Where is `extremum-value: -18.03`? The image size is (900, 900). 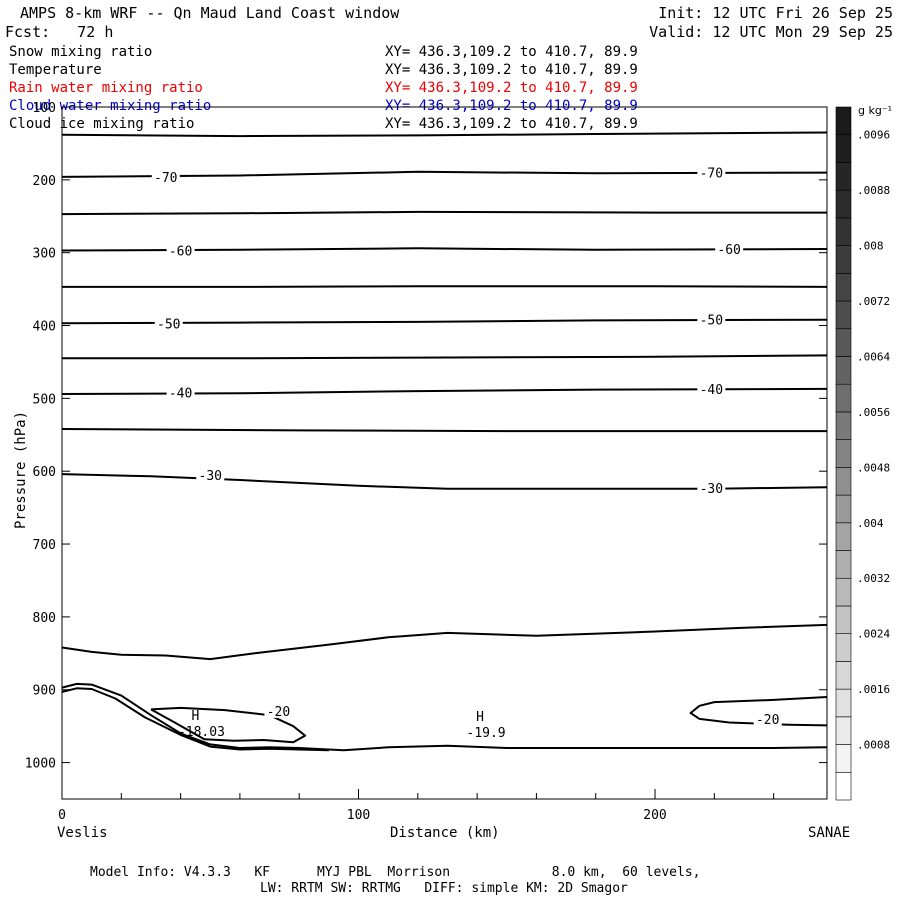 extremum-value: -18.03 is located at coordinates (201, 732).